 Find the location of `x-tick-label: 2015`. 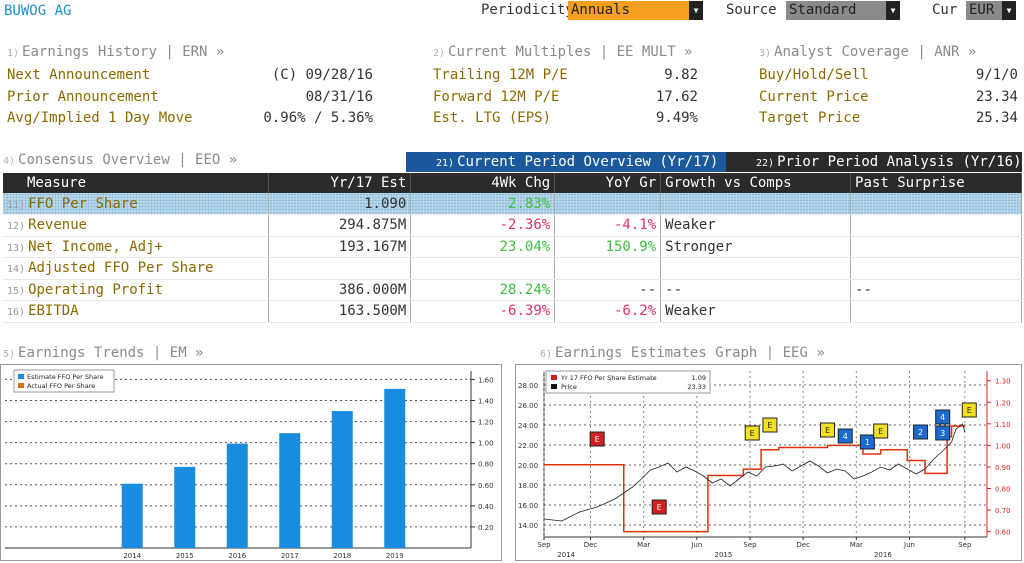

x-tick-label: 2015 is located at coordinates (185, 556).